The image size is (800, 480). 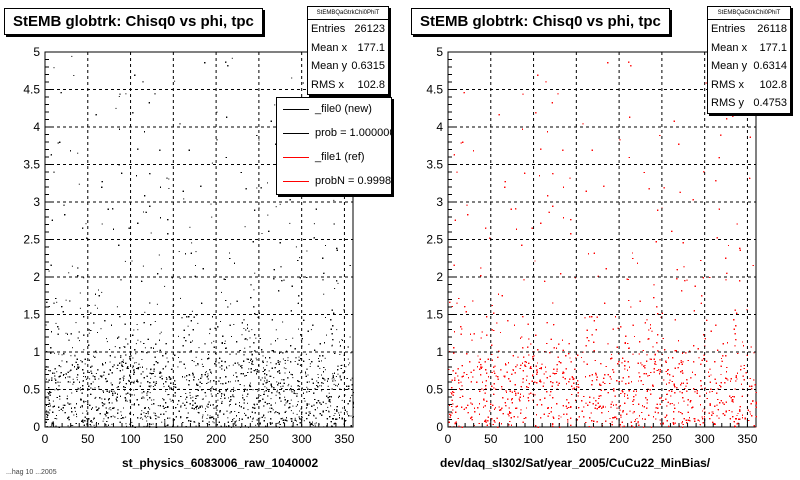 I want to click on left-stats-row-entries: Entries 26123, so click(x=348, y=29).